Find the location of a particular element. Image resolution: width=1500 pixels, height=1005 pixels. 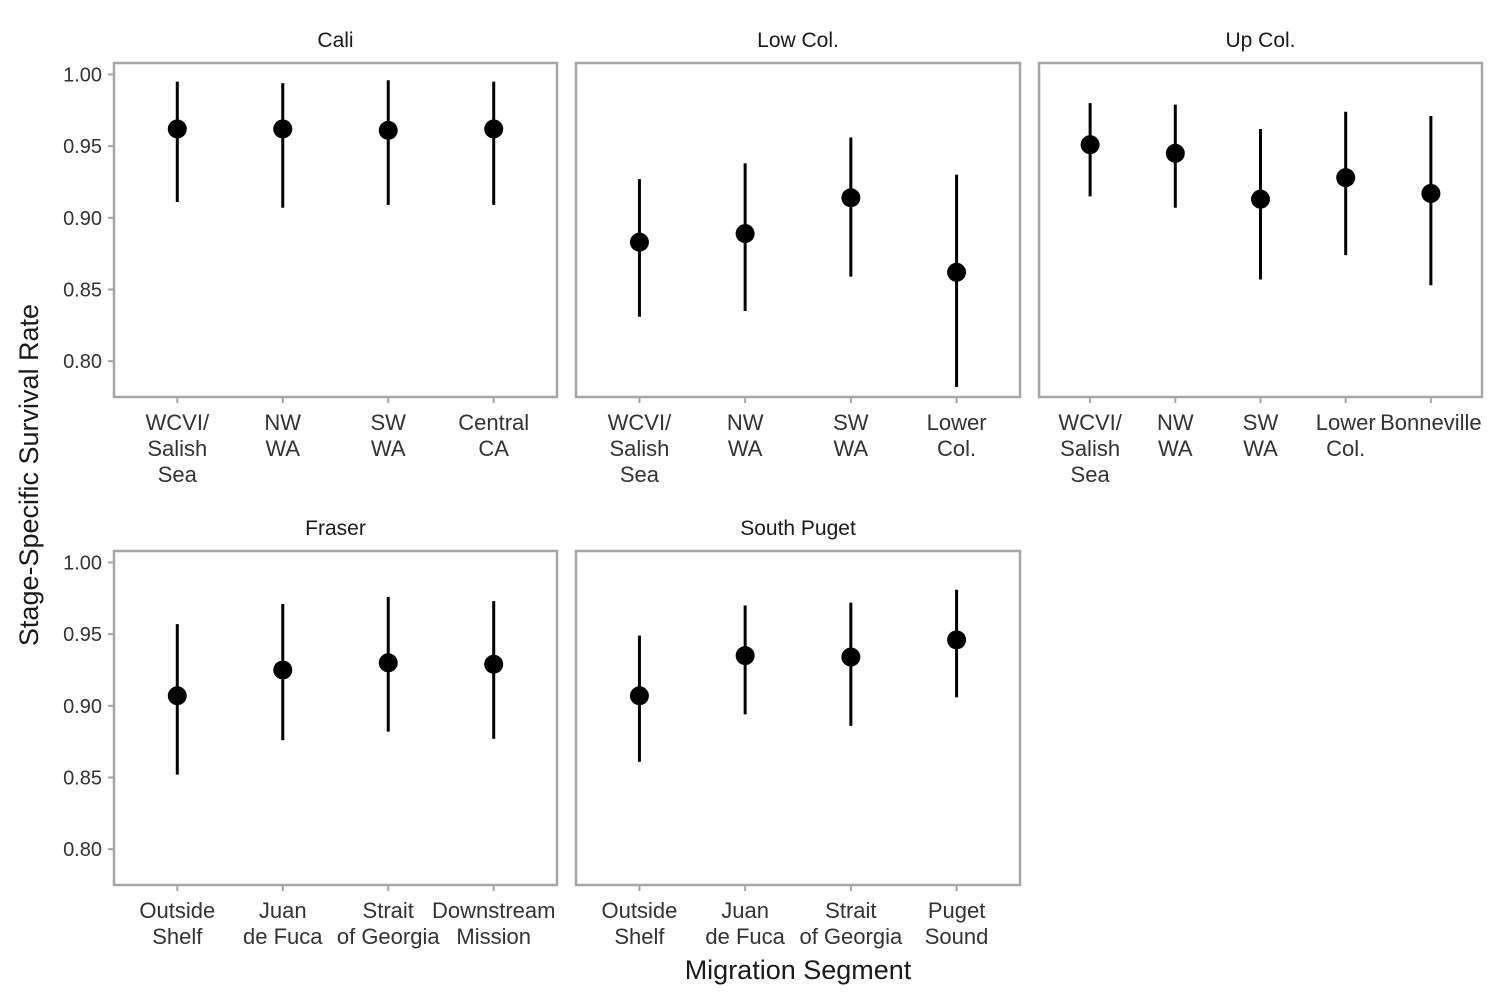

panel-frame-cali is located at coordinates (335, 230).